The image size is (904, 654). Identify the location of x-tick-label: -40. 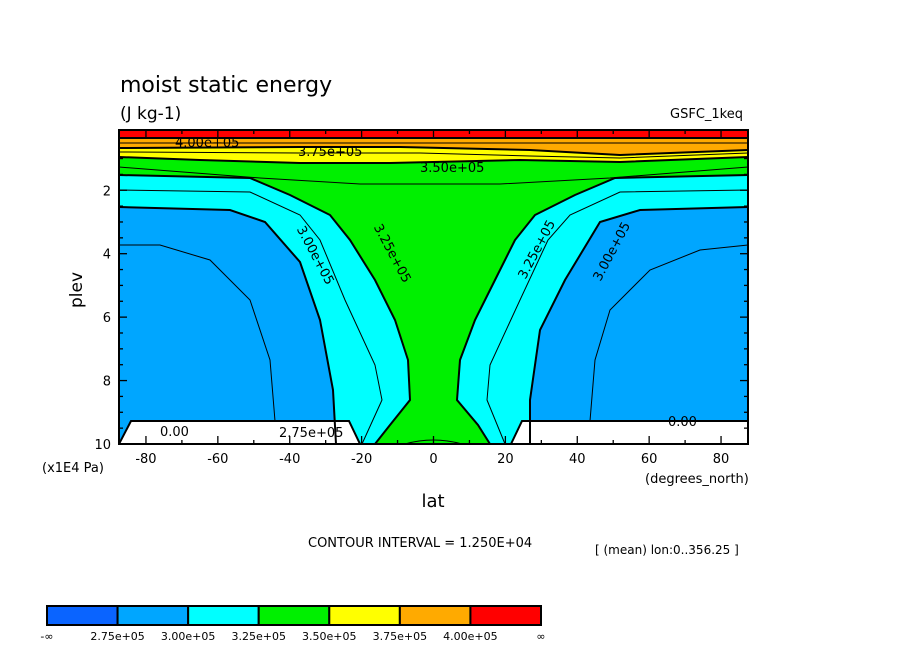
(289, 459).